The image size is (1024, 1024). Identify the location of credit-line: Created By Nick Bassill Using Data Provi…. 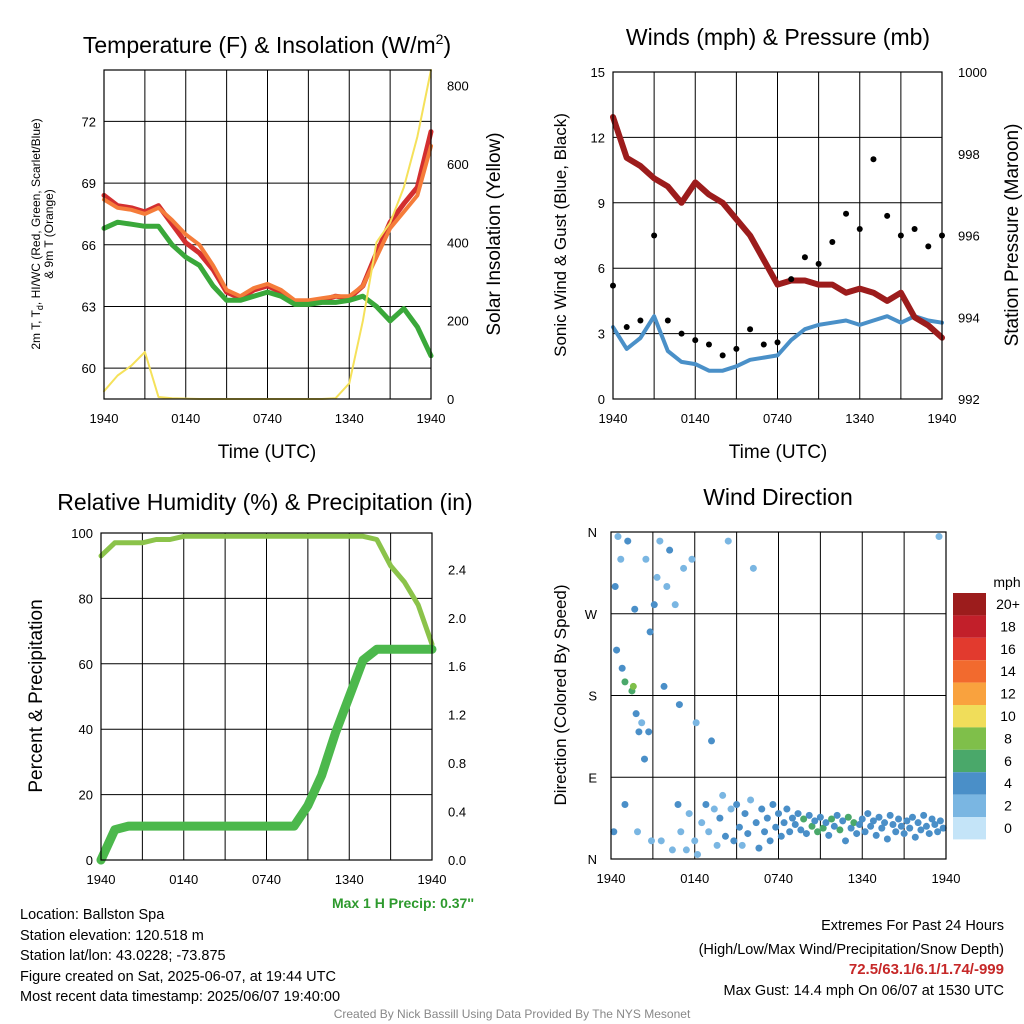
(512, 1014).